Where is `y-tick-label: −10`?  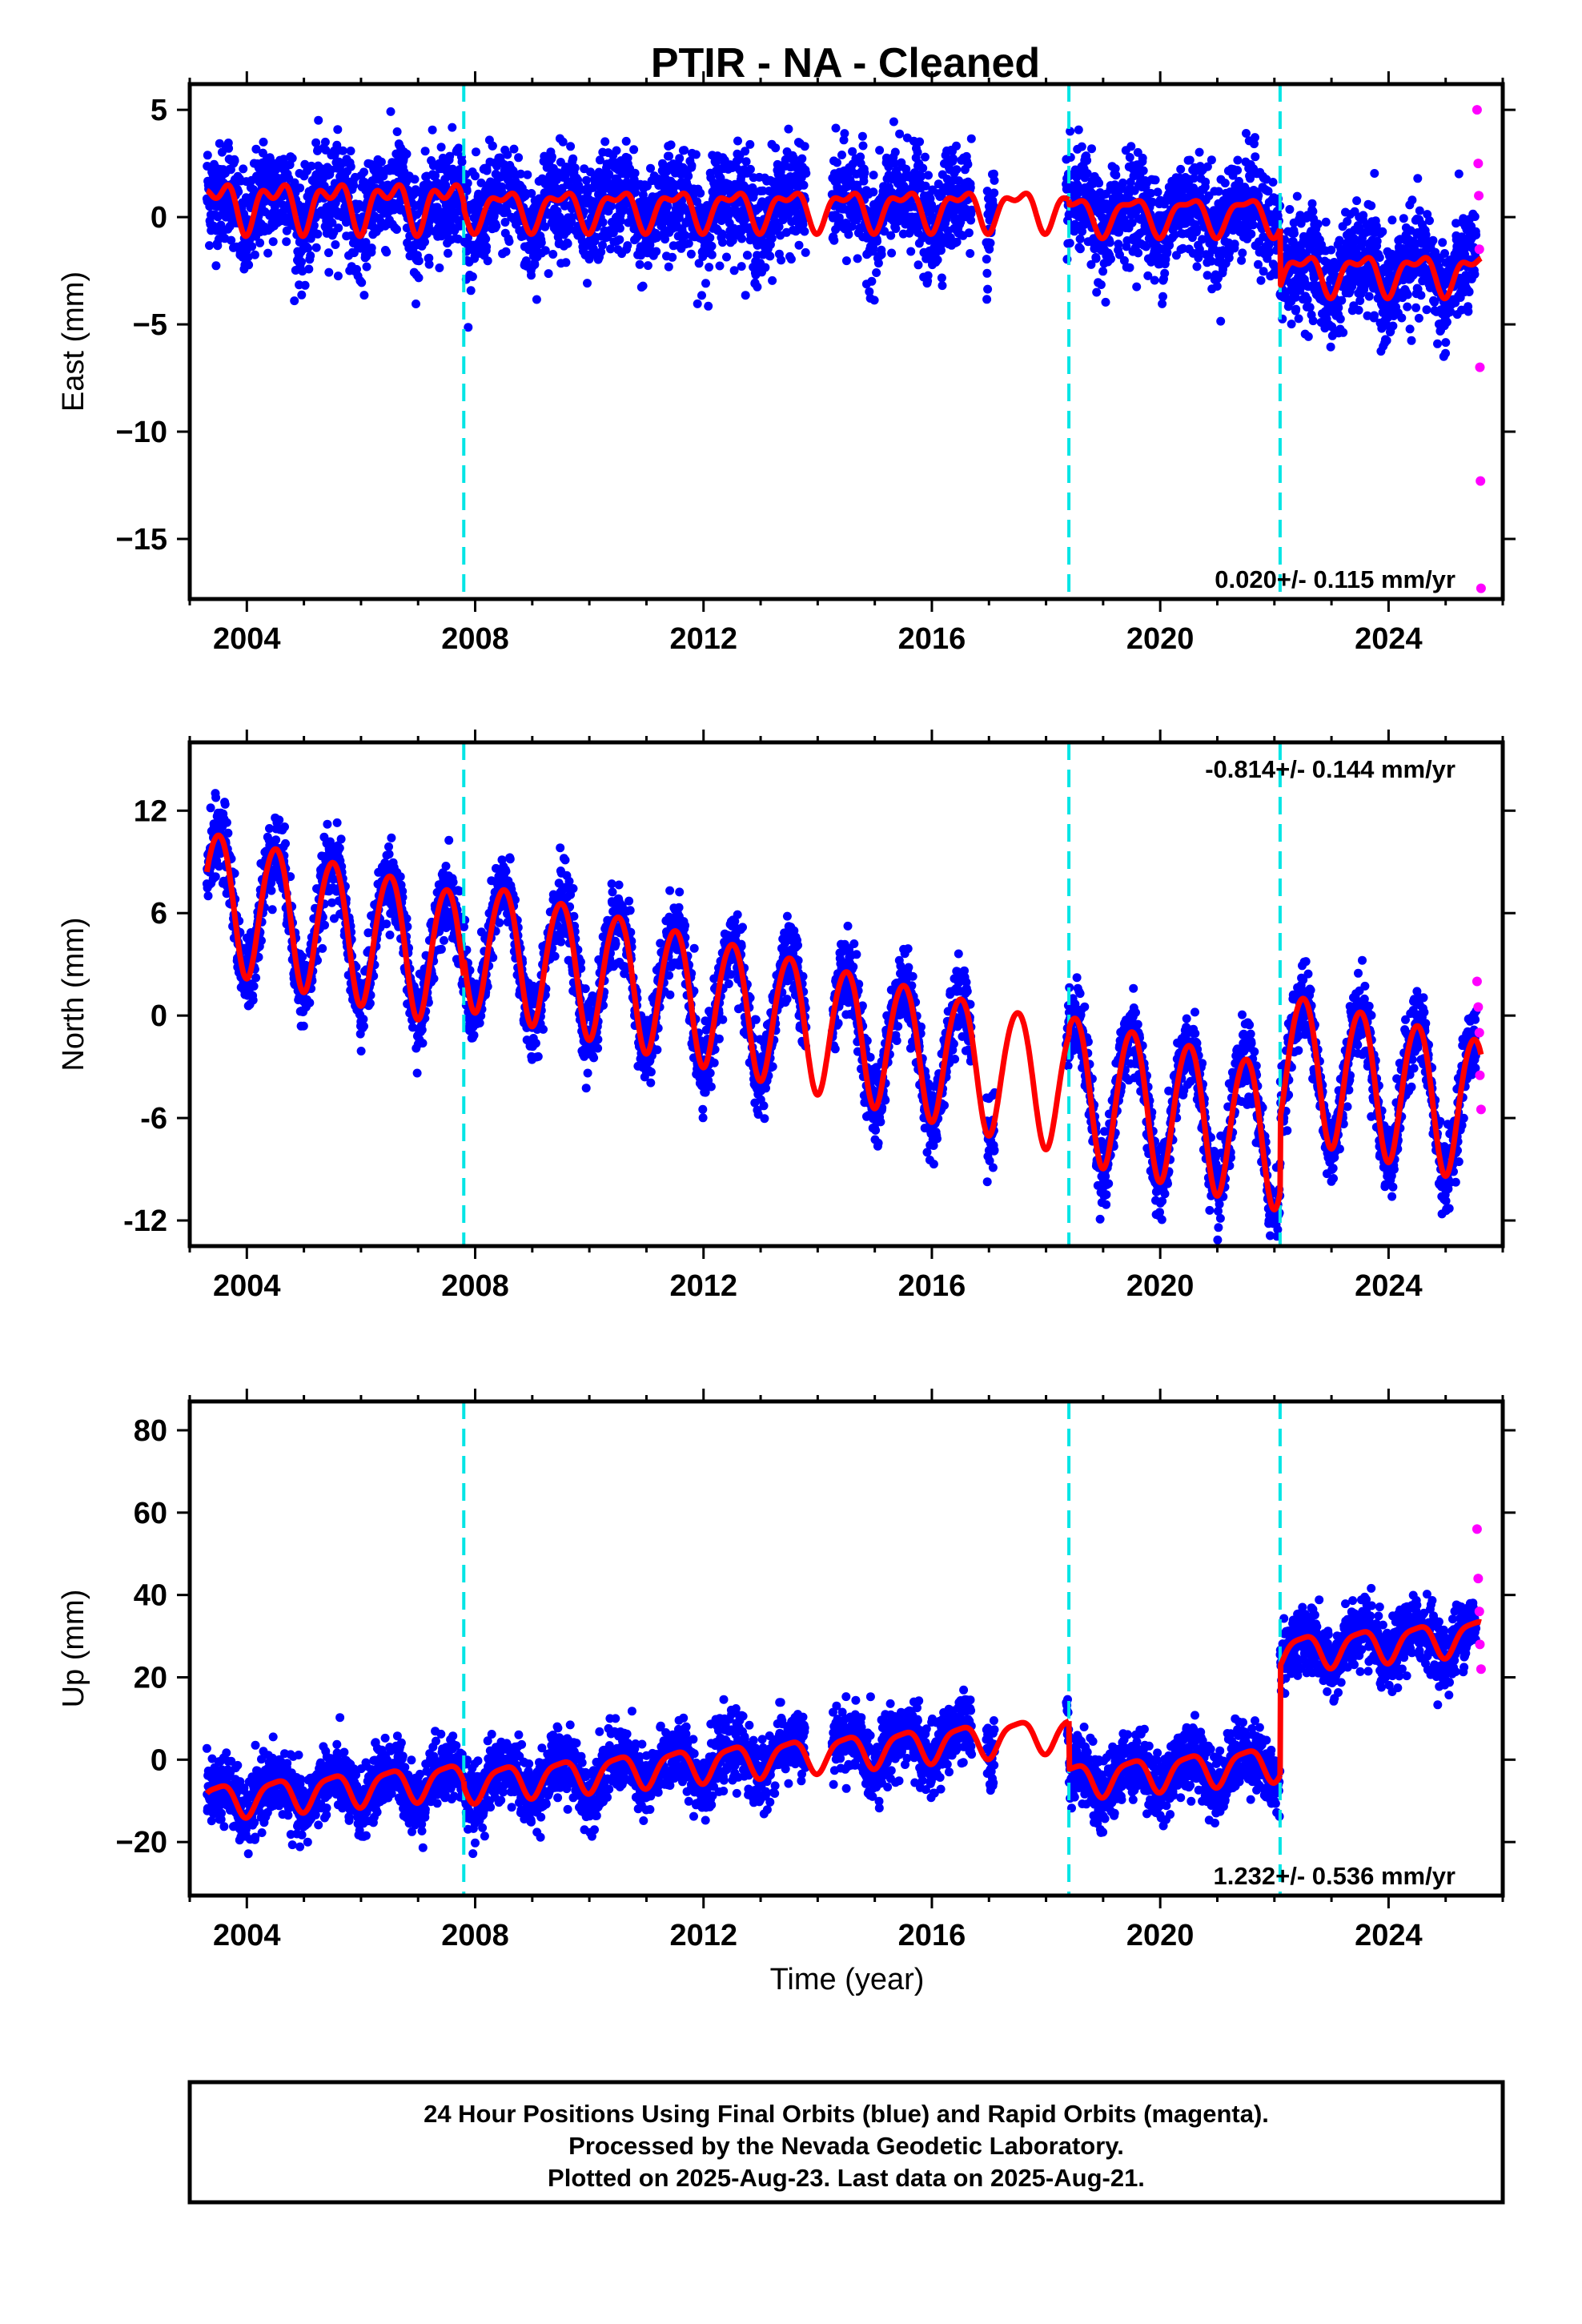 y-tick-label: −10 is located at coordinates (141, 432).